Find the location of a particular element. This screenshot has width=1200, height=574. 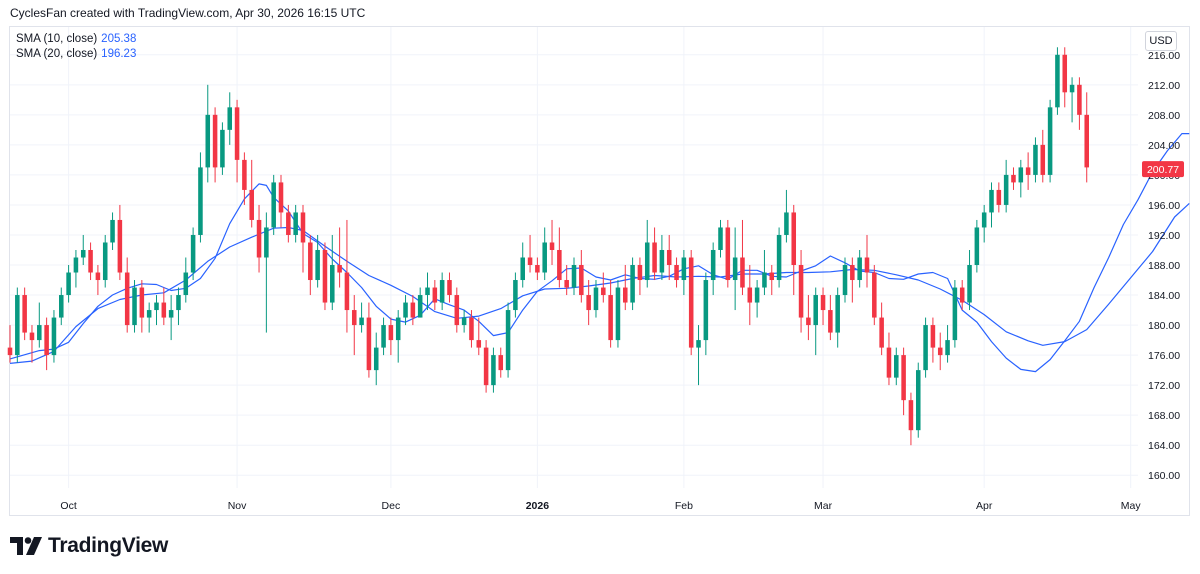

currency-button: USD is located at coordinates (1161, 41).